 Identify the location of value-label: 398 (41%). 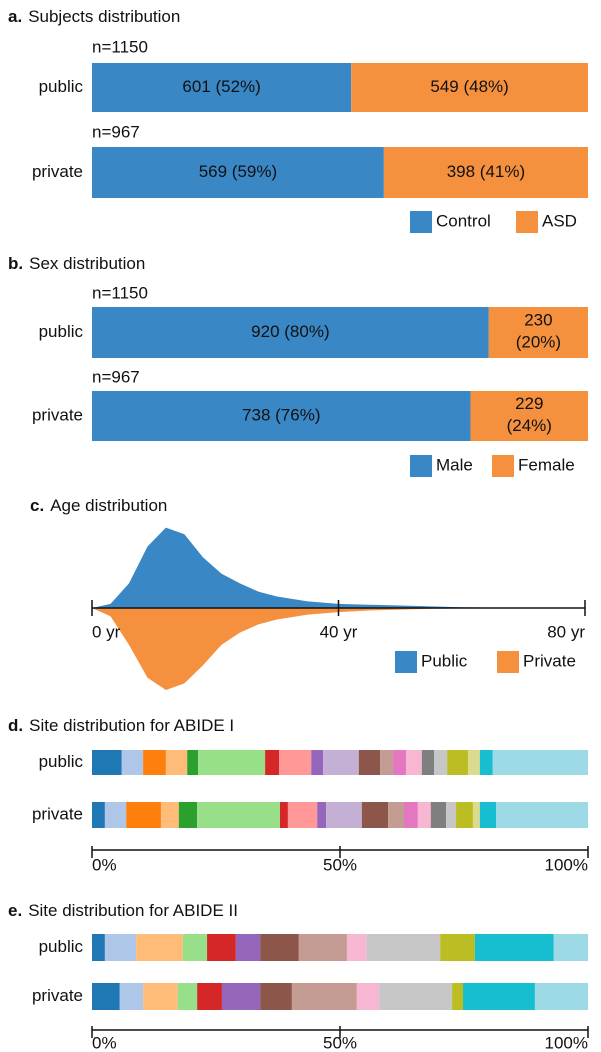
(486, 171).